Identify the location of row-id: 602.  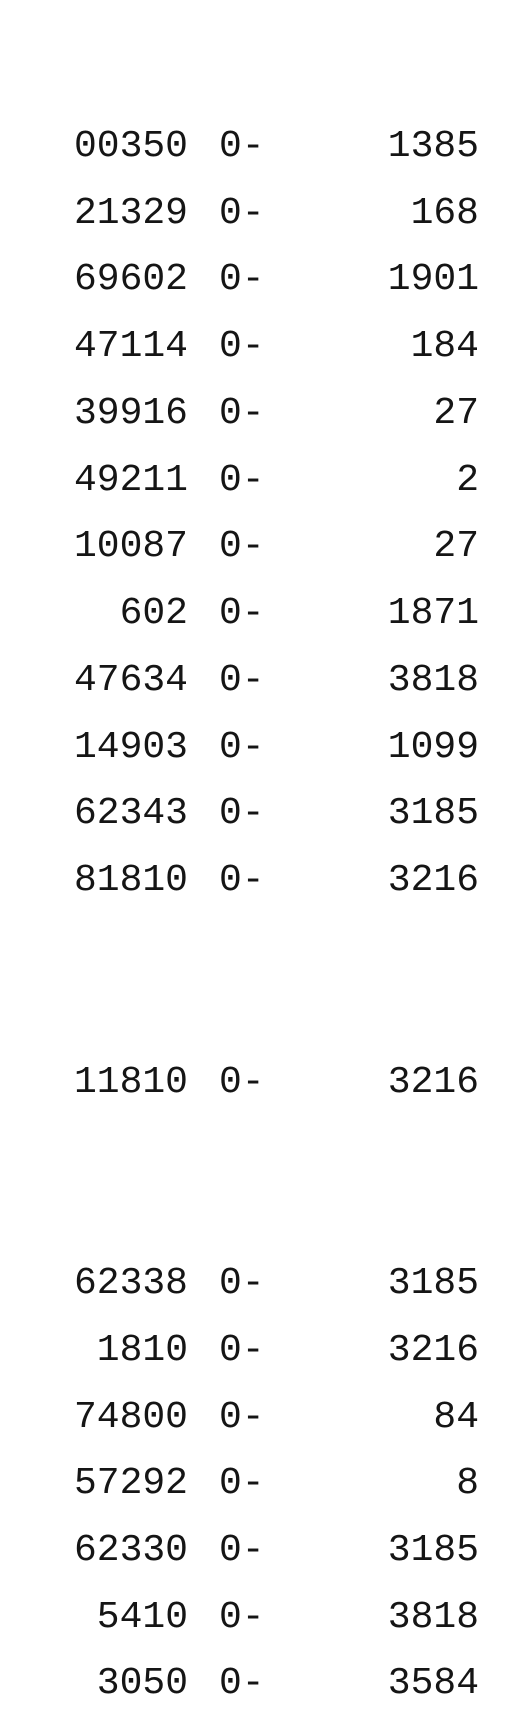
(153, 613).